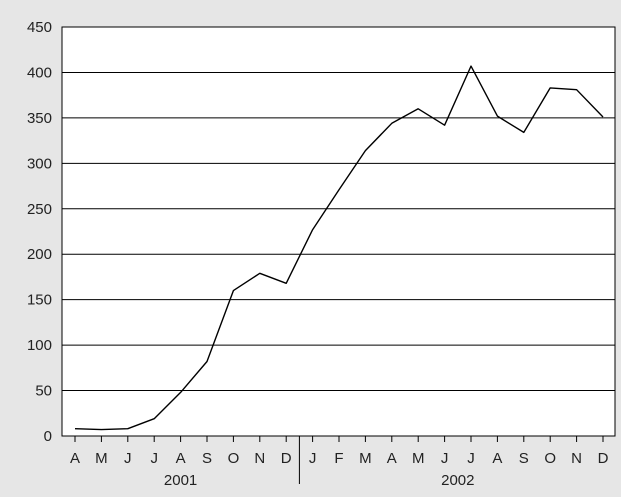  I want to click on y-tick-label: 350, so click(39, 118).